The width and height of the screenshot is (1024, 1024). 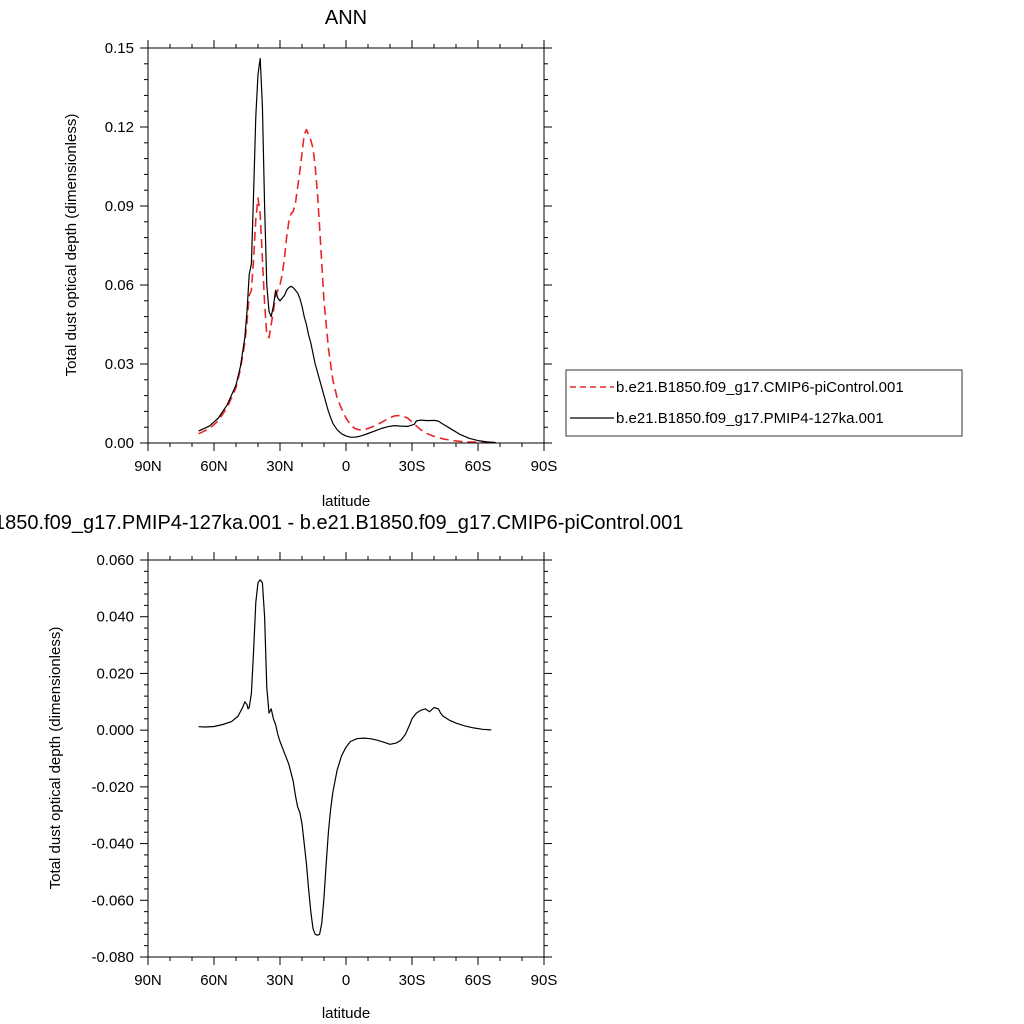 I want to click on chart-title: ANN, so click(x=346, y=18).